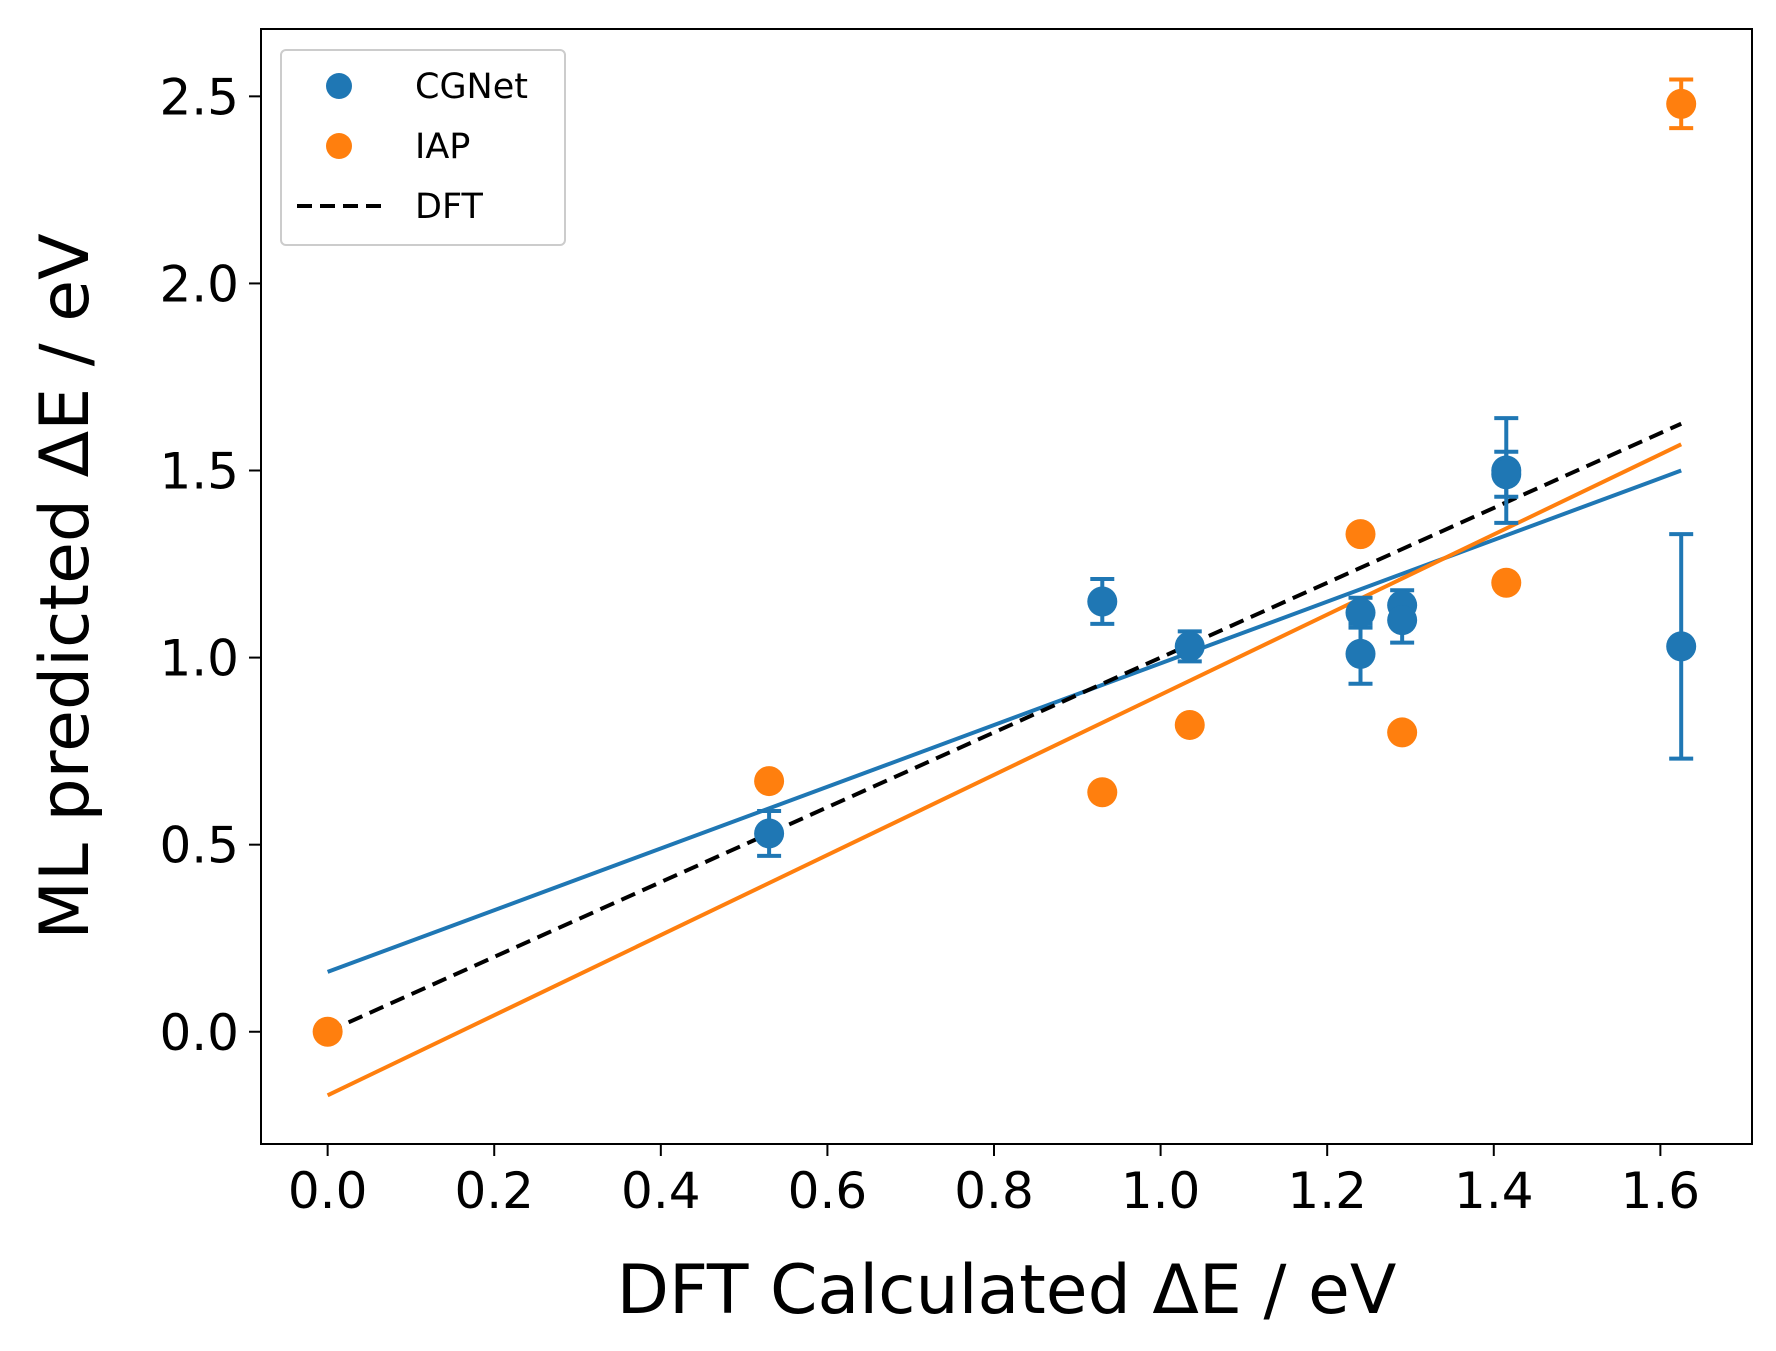 The width and height of the screenshot is (1776, 1351). Describe the element at coordinates (339, 146) in the screenshot. I see `legend-marker-iap` at that location.